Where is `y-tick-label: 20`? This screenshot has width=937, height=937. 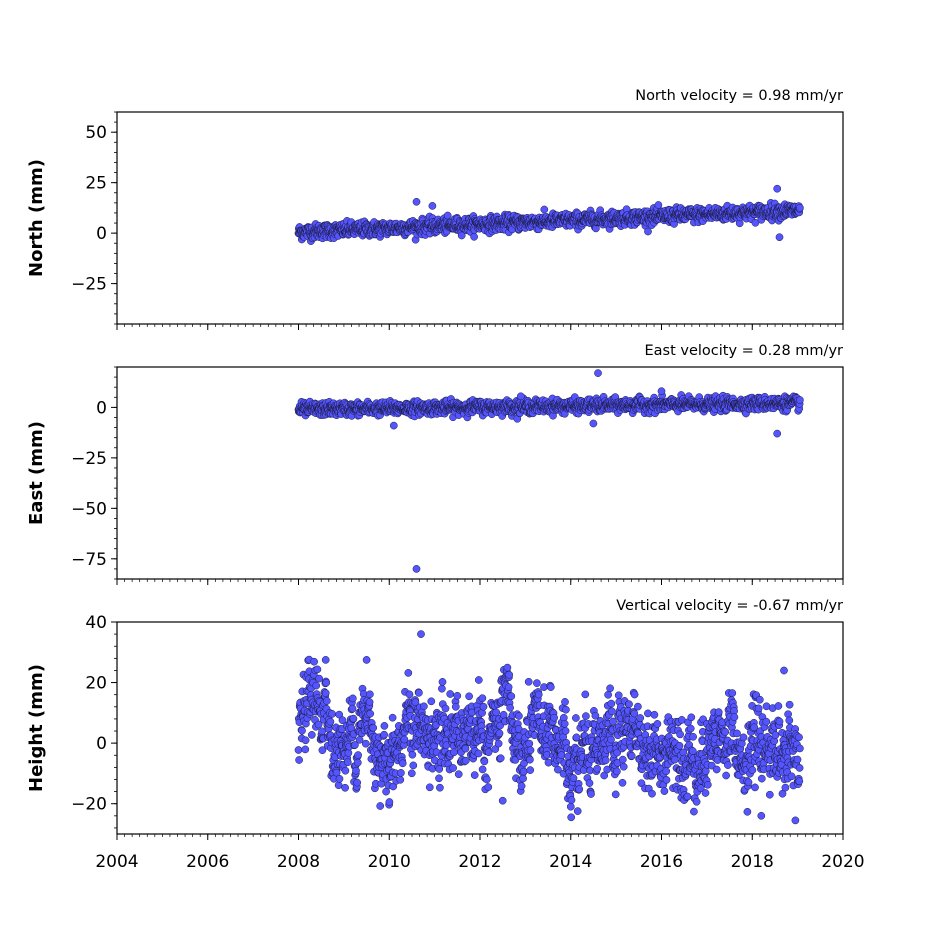 y-tick-label: 20 is located at coordinates (96, 684).